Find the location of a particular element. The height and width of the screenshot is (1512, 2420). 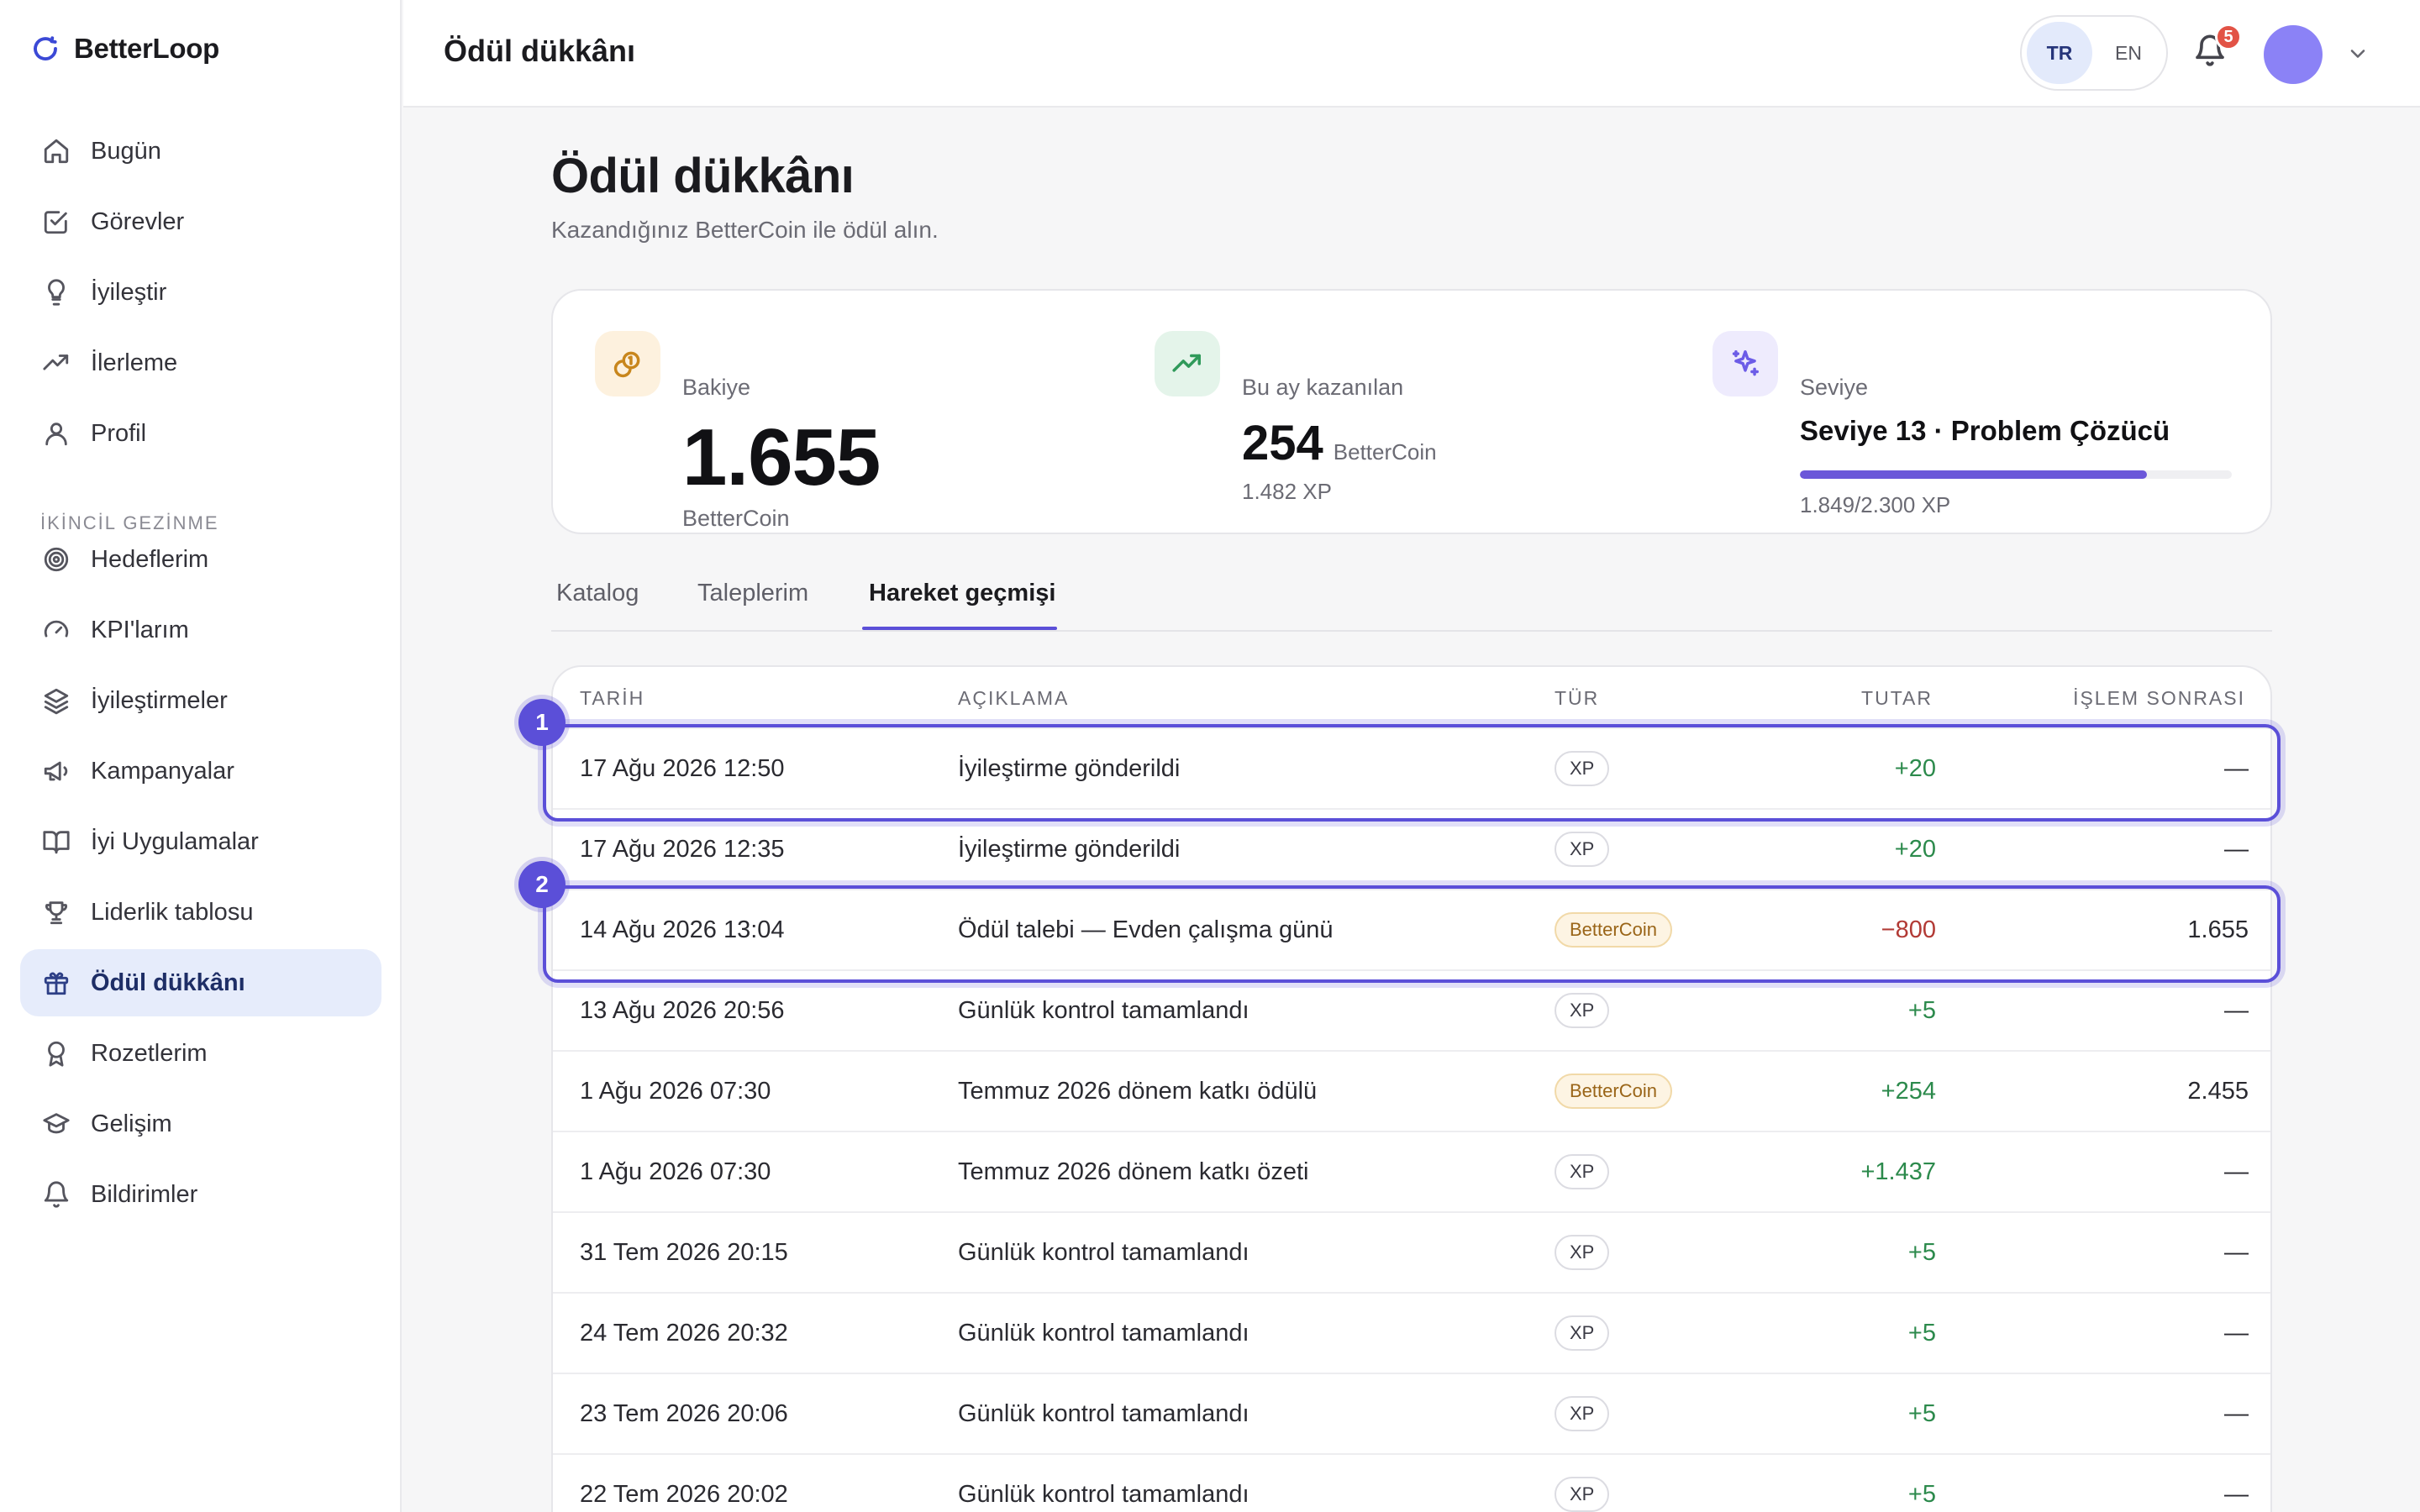

highlight-marker-2: 2 is located at coordinates (542, 884).